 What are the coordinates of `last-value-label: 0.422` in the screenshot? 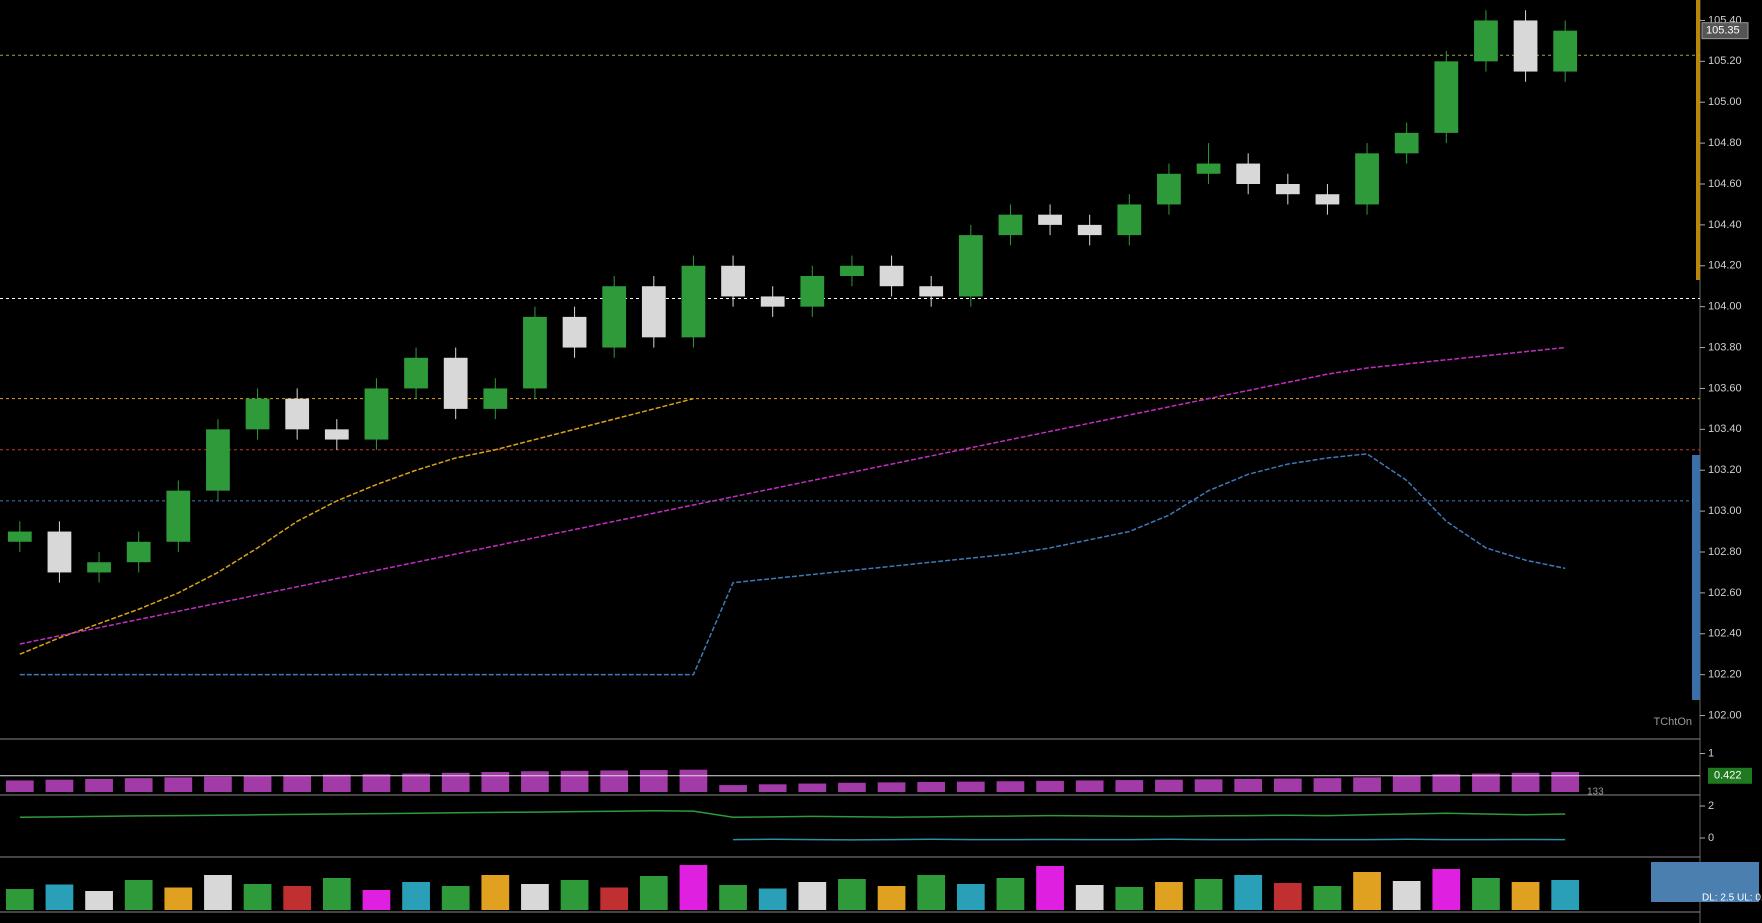 It's located at (1728, 776).